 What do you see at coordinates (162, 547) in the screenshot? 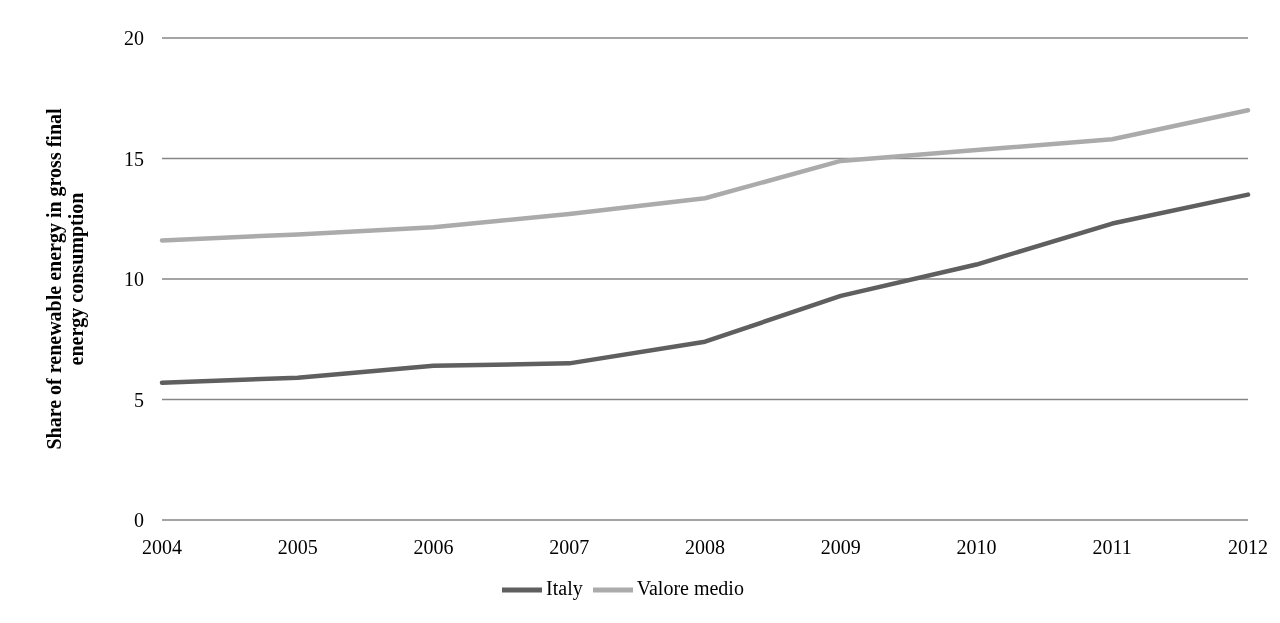
I see `x-tick-label: 2004` at bounding box center [162, 547].